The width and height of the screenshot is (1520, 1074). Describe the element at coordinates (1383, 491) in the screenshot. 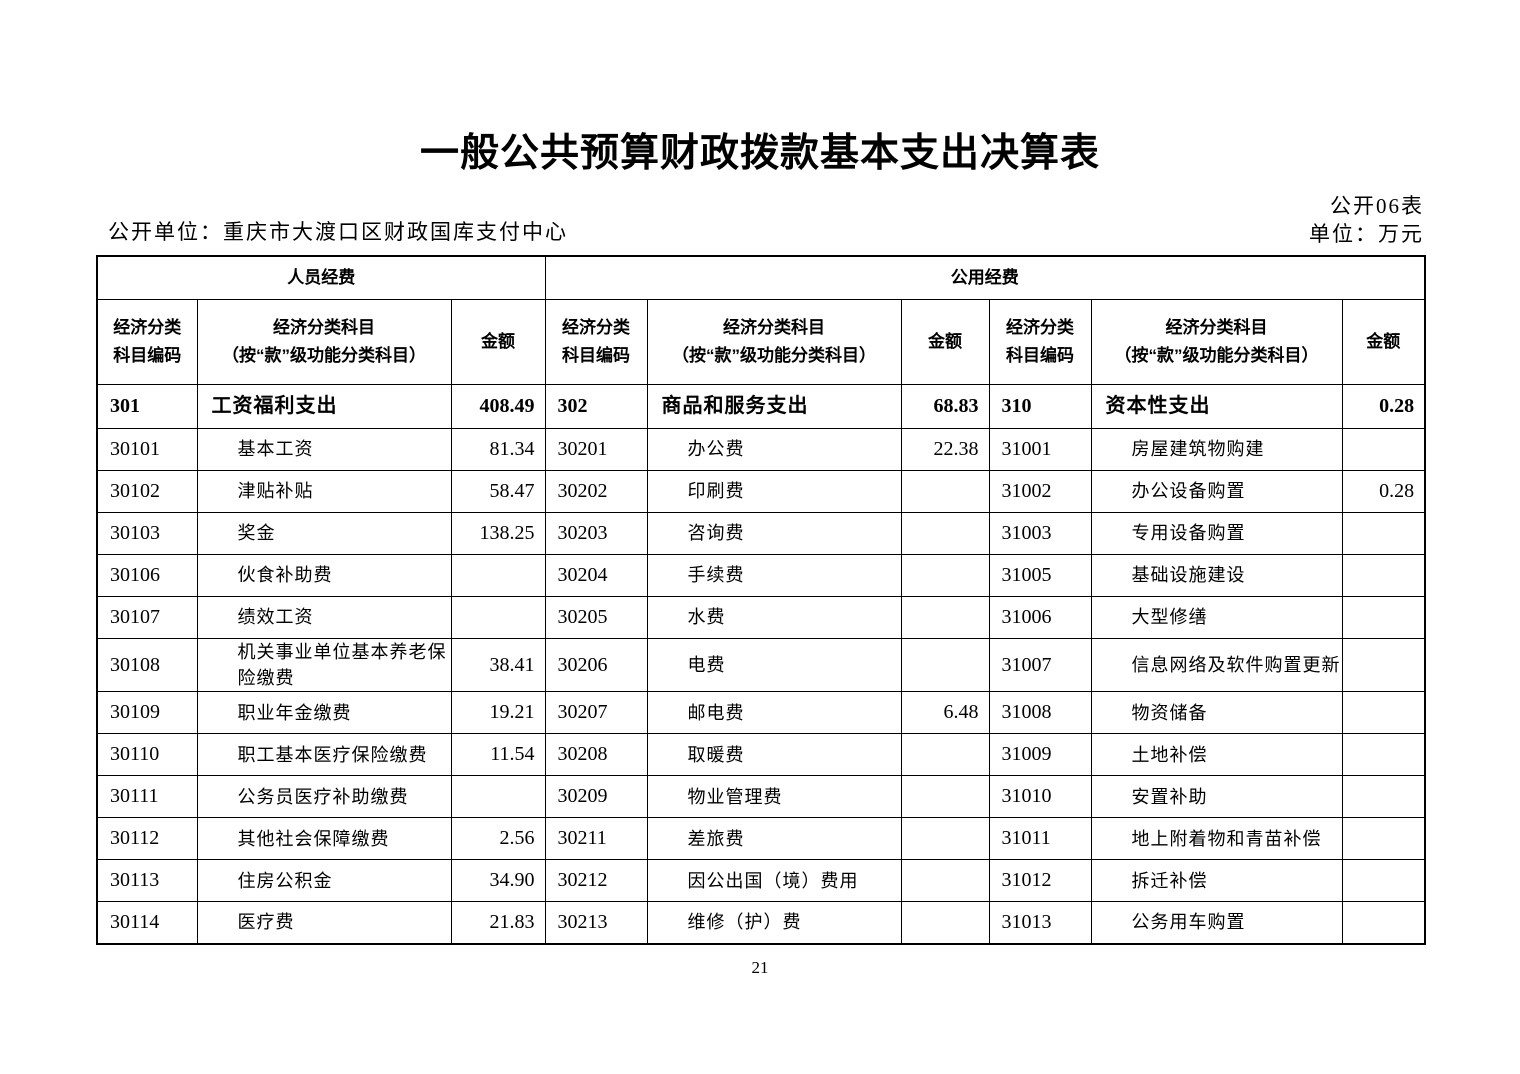

I see `amount-cell: 0.28` at that location.